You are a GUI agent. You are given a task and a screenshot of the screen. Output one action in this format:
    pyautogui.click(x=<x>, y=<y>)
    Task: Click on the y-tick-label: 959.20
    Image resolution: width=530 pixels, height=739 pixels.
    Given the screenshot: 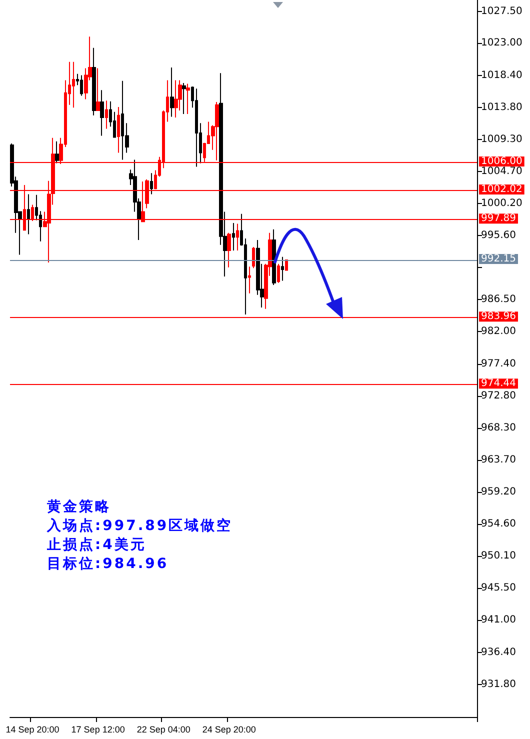 What is the action you would take?
    pyautogui.click(x=498, y=492)
    